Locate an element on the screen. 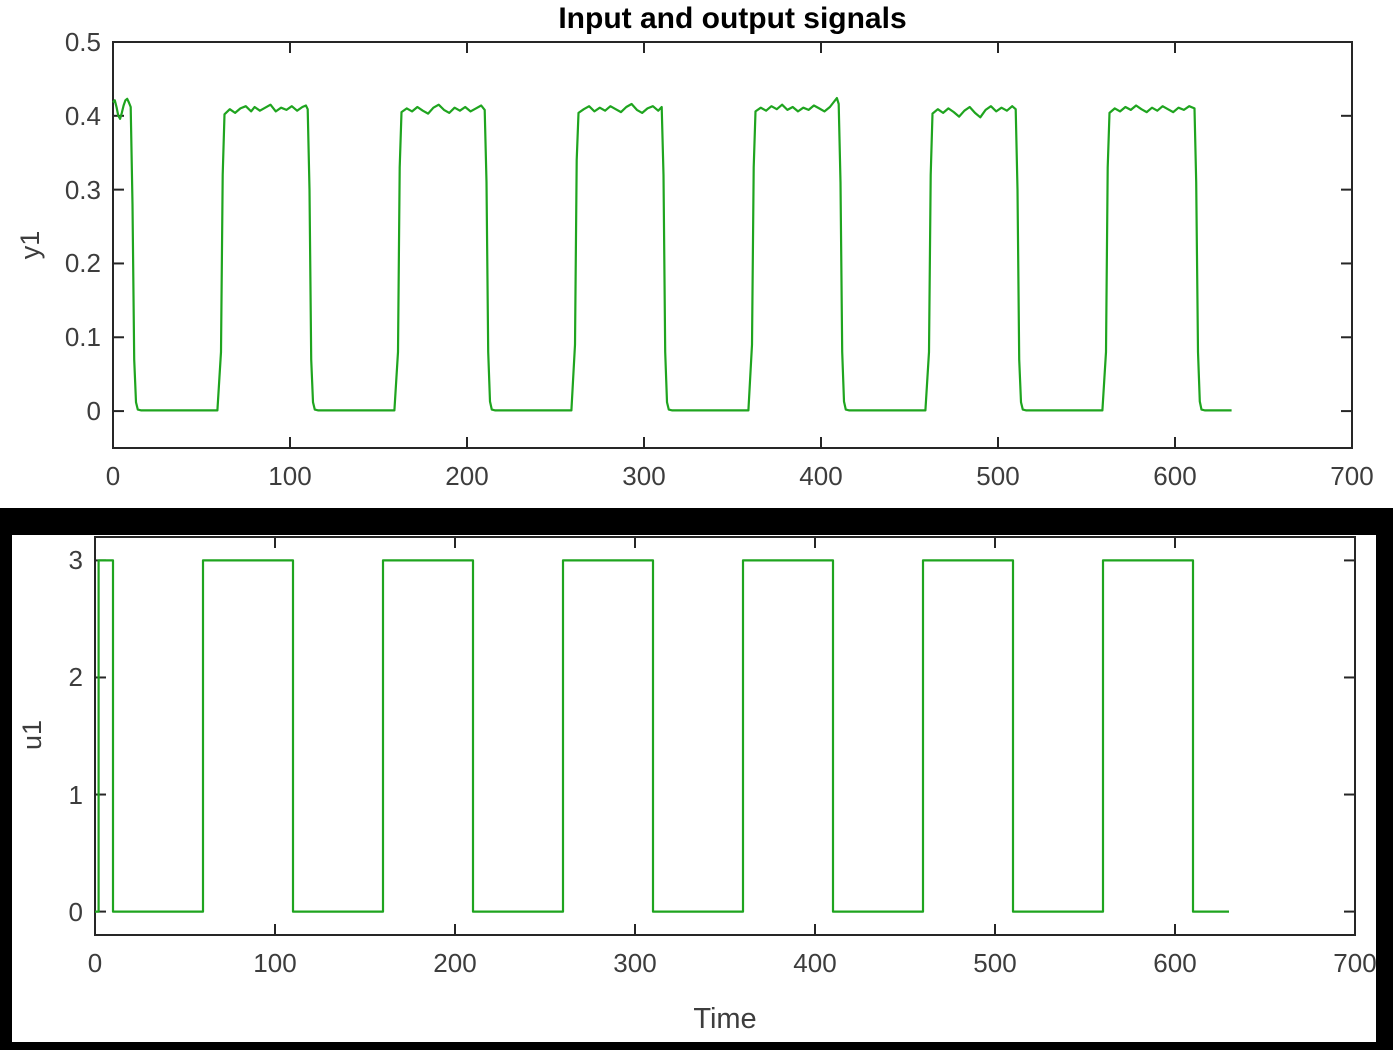  y-tick-label: 3 is located at coordinates (75, 560).